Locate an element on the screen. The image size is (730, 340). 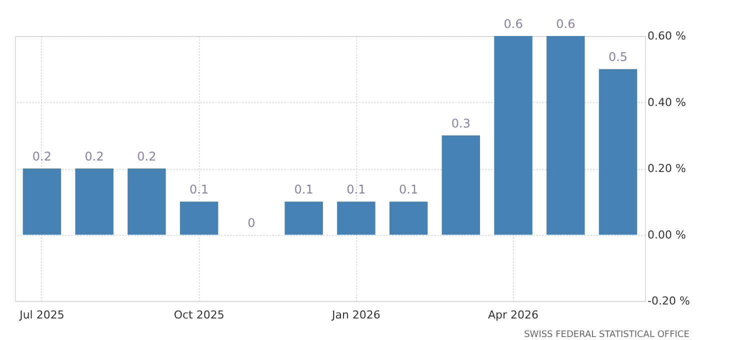
y-tick-label: 0.60 % is located at coordinates (667, 36).